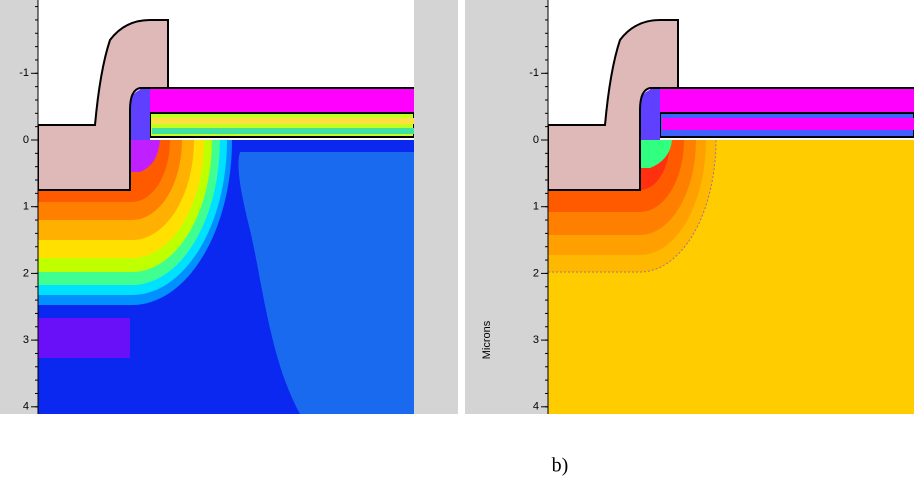 This screenshot has width=914, height=486. Describe the element at coordinates (436, 207) in the screenshot. I see `separator` at that location.